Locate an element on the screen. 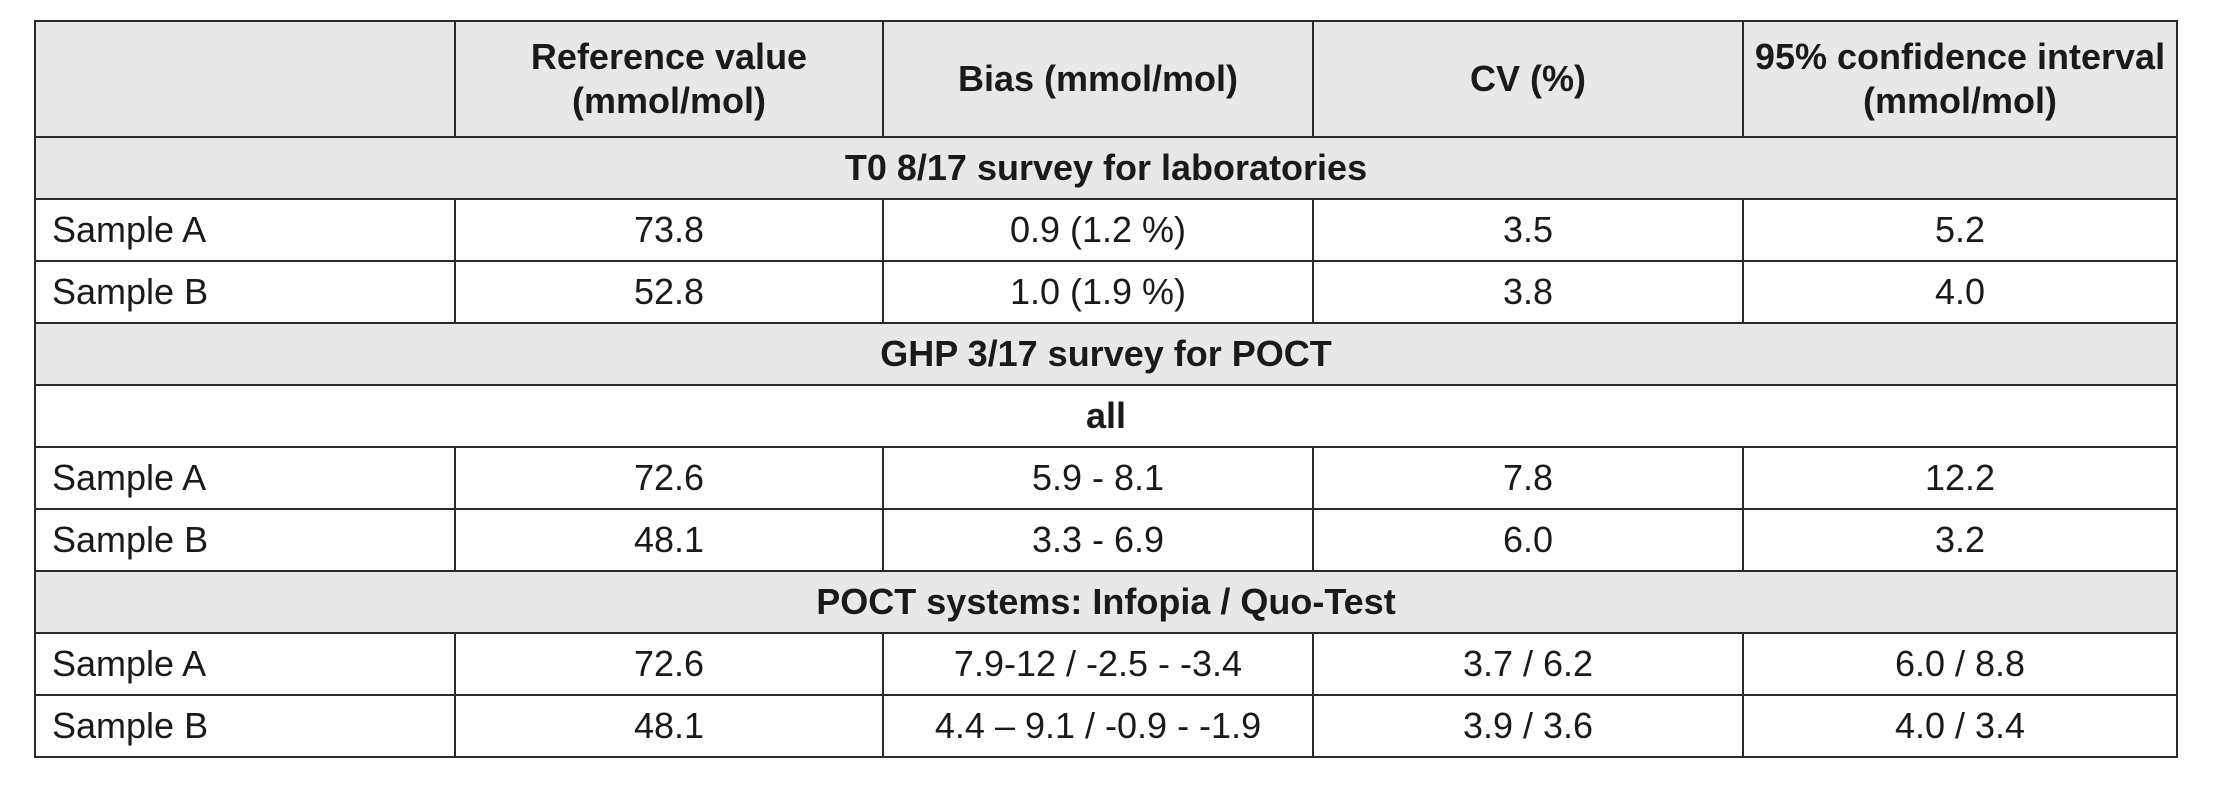 The image size is (2216, 800). cell-confidence-interval: 3.2 is located at coordinates (1960, 540).